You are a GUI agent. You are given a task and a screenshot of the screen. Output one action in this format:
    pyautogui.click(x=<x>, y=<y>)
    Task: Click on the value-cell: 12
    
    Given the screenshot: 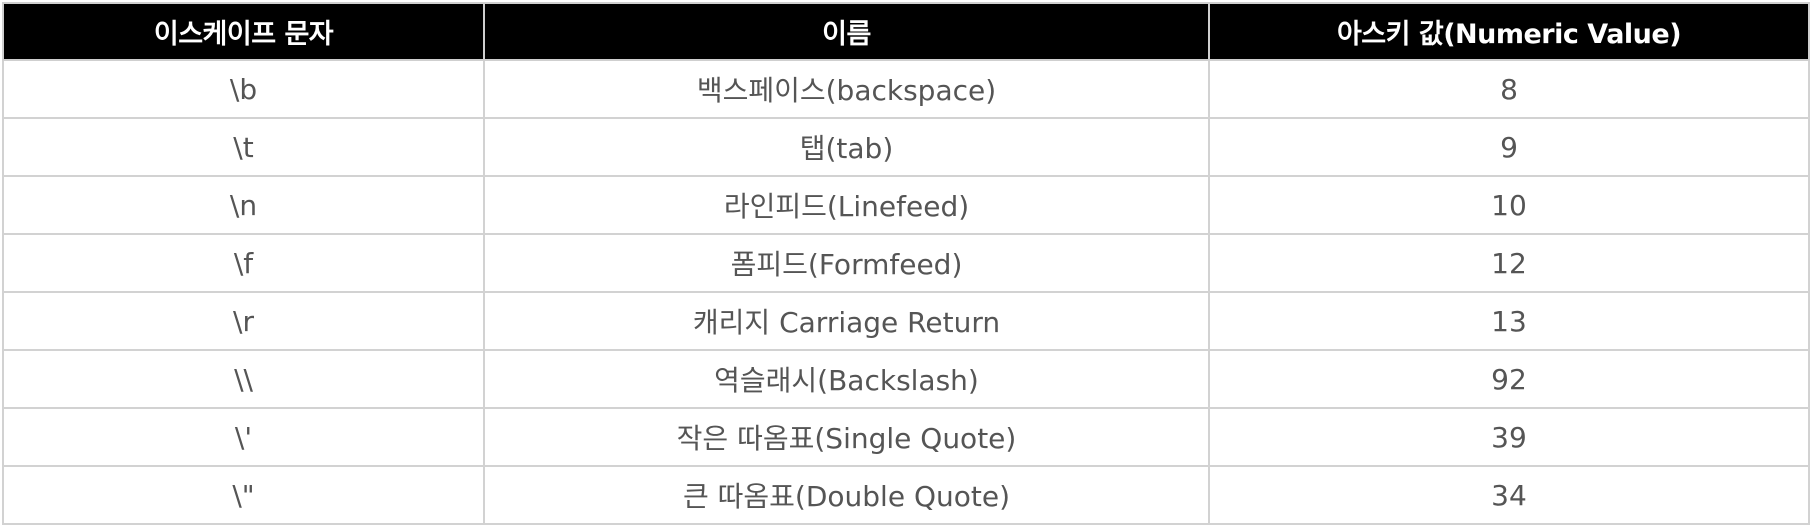 What is the action you would take?
    pyautogui.click(x=1509, y=263)
    